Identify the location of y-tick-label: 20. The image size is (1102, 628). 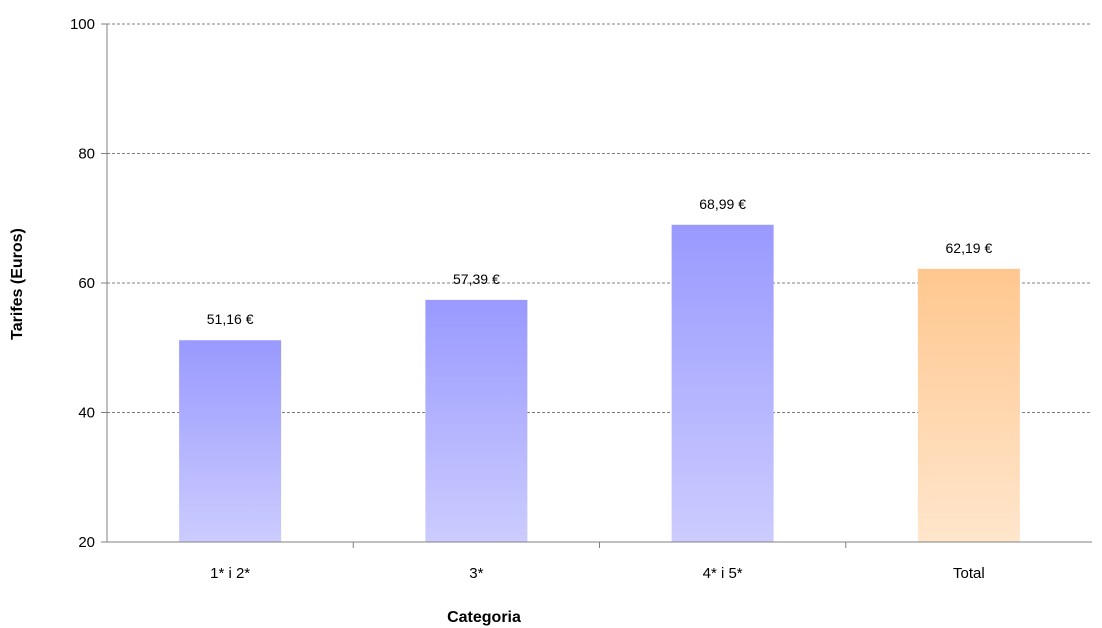
(86, 542).